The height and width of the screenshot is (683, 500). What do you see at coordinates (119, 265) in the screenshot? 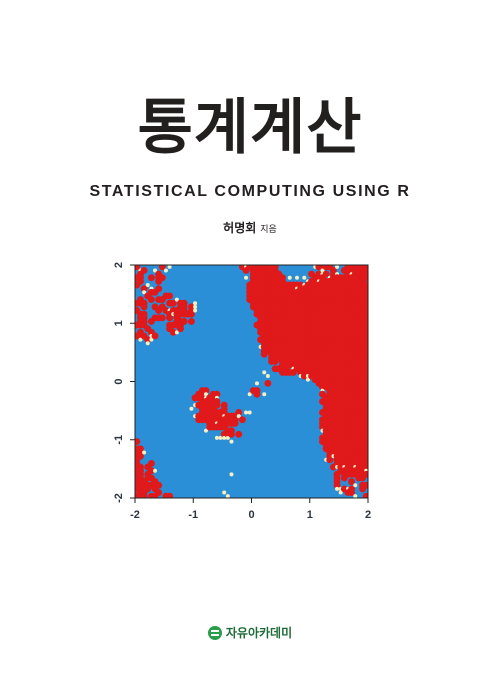
I see `y-tick-label: 2` at bounding box center [119, 265].